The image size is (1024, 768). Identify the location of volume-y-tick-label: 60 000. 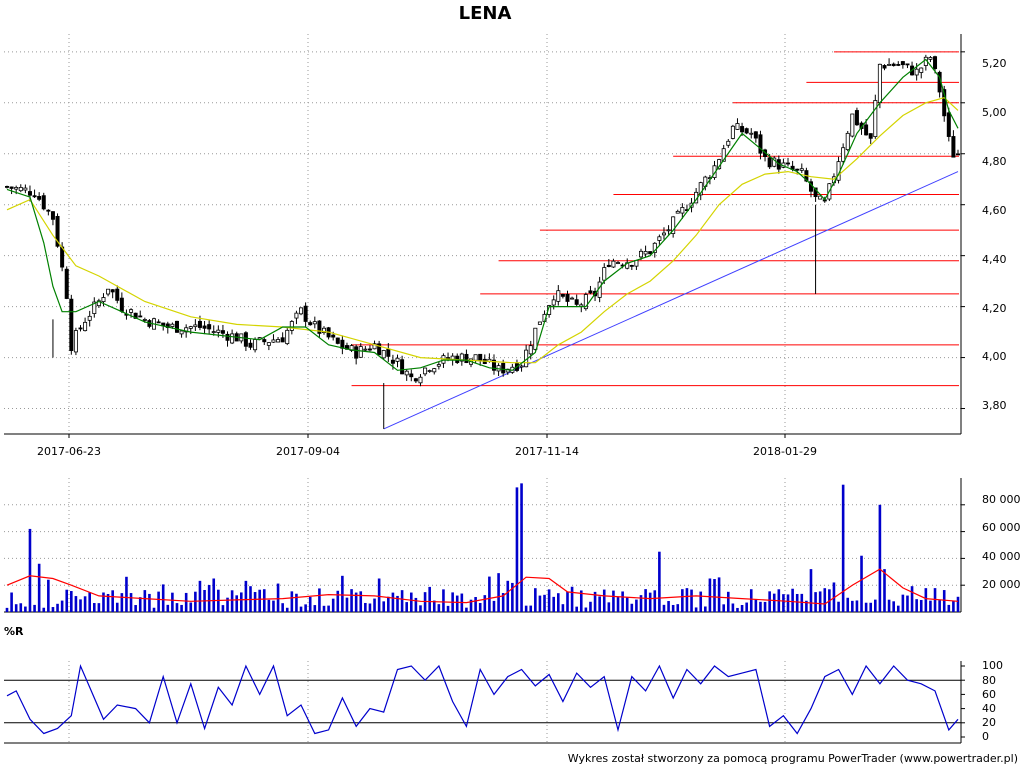
(1001, 527).